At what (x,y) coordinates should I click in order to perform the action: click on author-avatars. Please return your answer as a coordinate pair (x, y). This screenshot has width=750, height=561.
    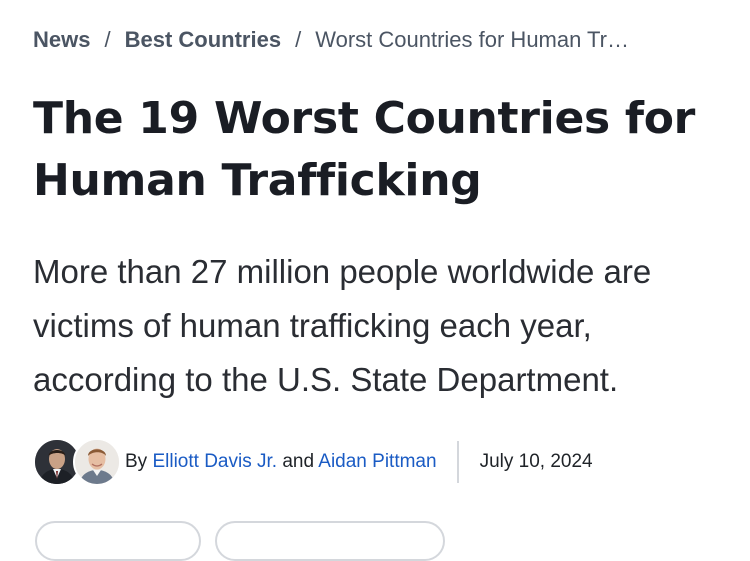
    Looking at the image, I should click on (79, 462).